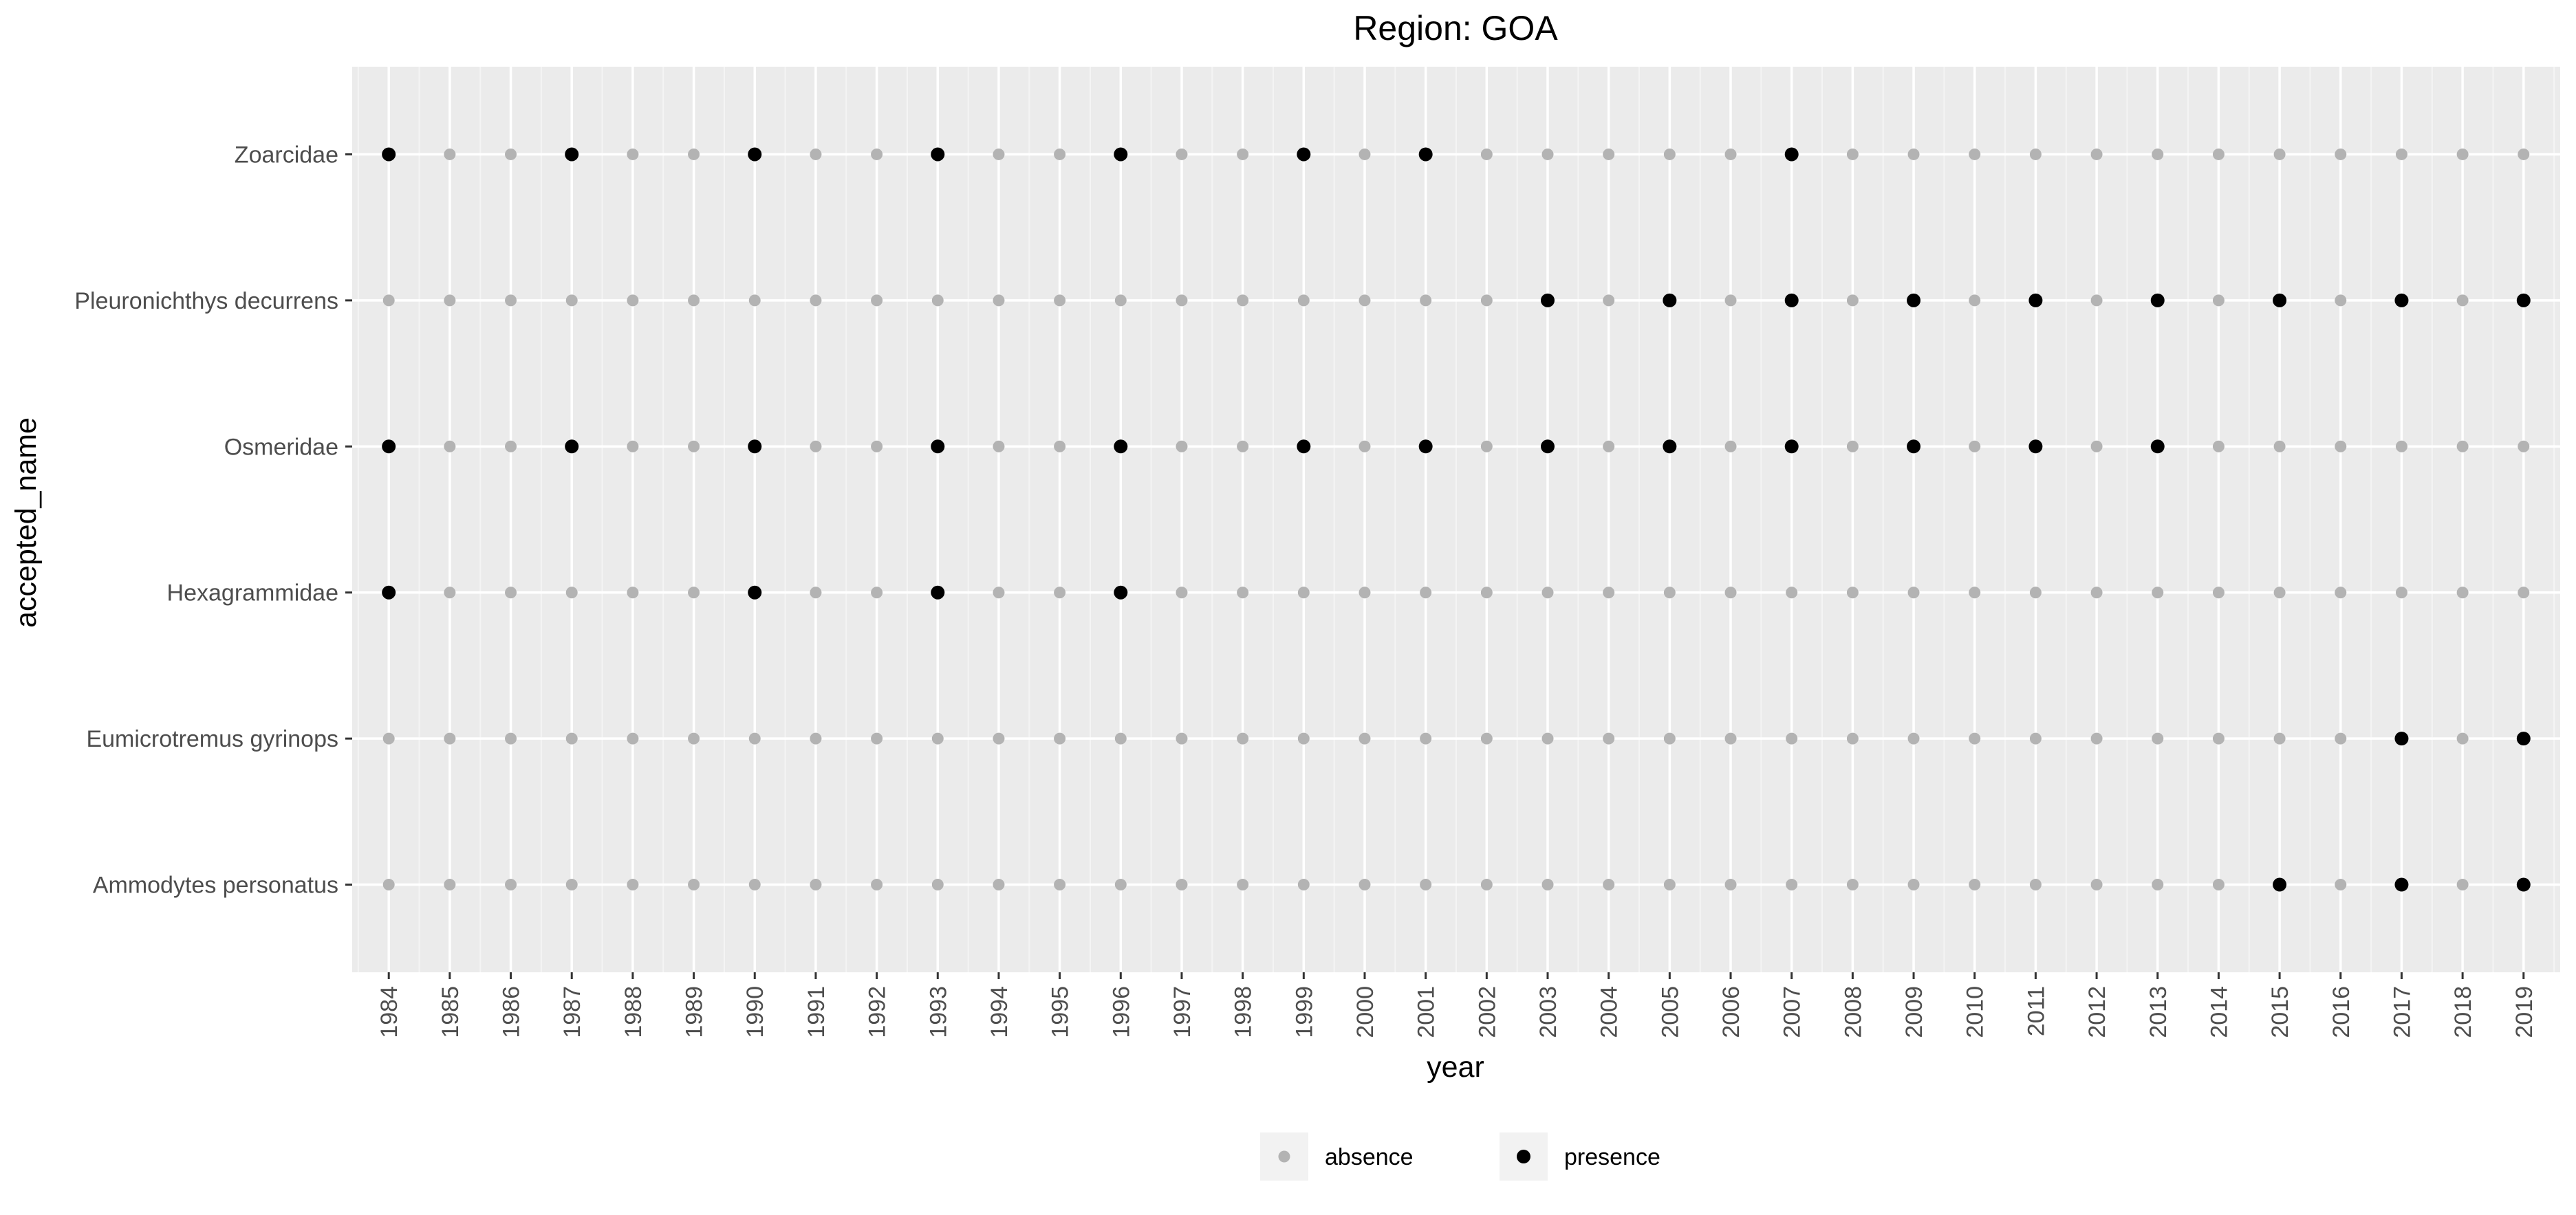 Image resolution: width=2576 pixels, height=1215 pixels. What do you see at coordinates (252, 593) in the screenshot?
I see `y-tick-label: Hexagrammidae` at bounding box center [252, 593].